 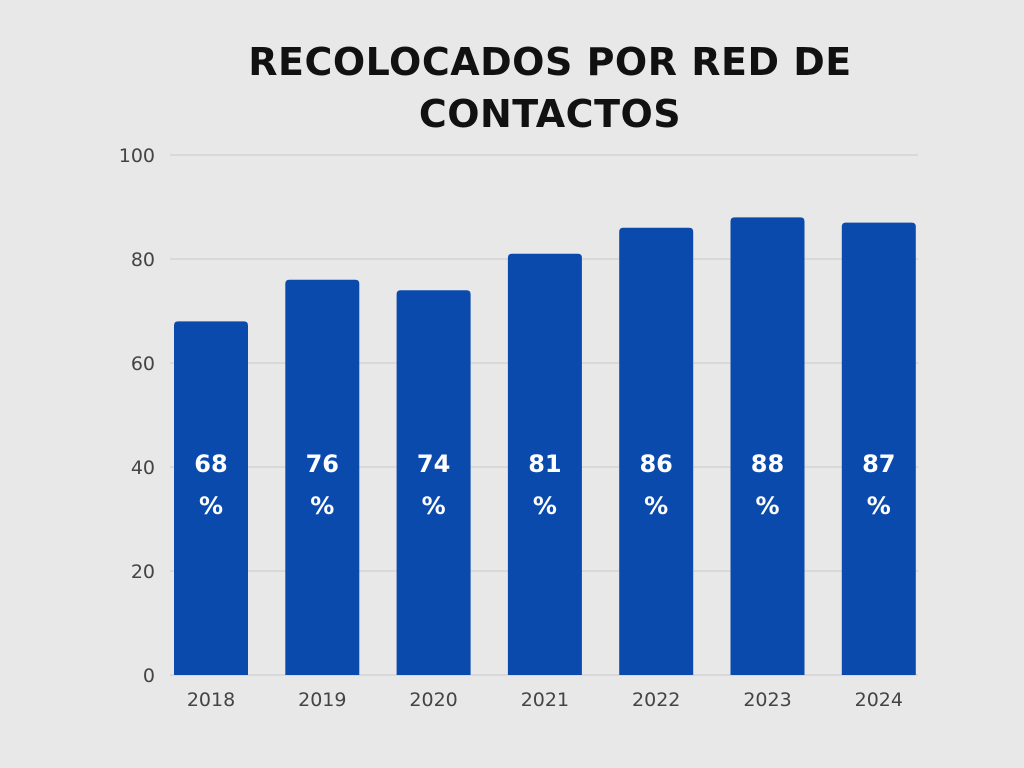 I want to click on y-tick-label: 0, so click(x=149, y=676).